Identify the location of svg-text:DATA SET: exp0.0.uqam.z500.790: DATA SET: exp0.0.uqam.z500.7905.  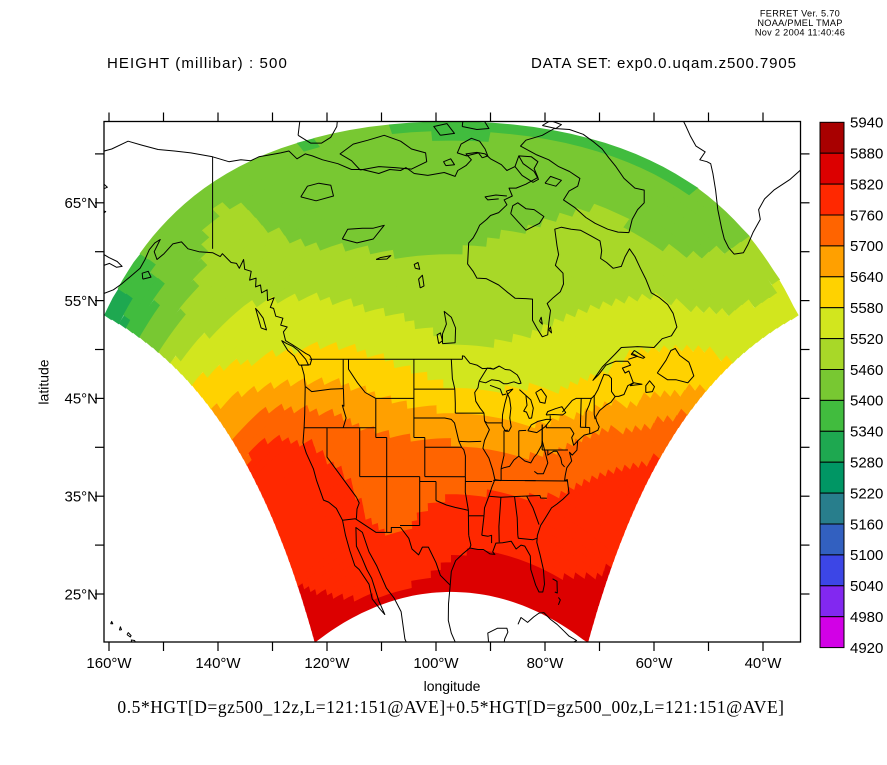
(664, 63).